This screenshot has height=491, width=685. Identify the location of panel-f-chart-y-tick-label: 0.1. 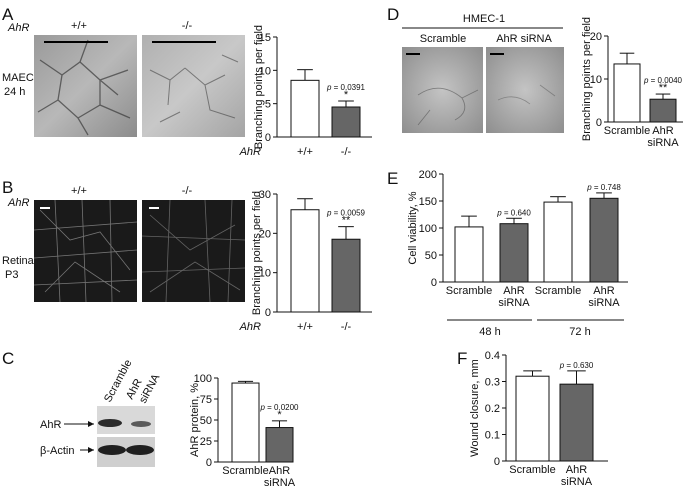
(492, 436).